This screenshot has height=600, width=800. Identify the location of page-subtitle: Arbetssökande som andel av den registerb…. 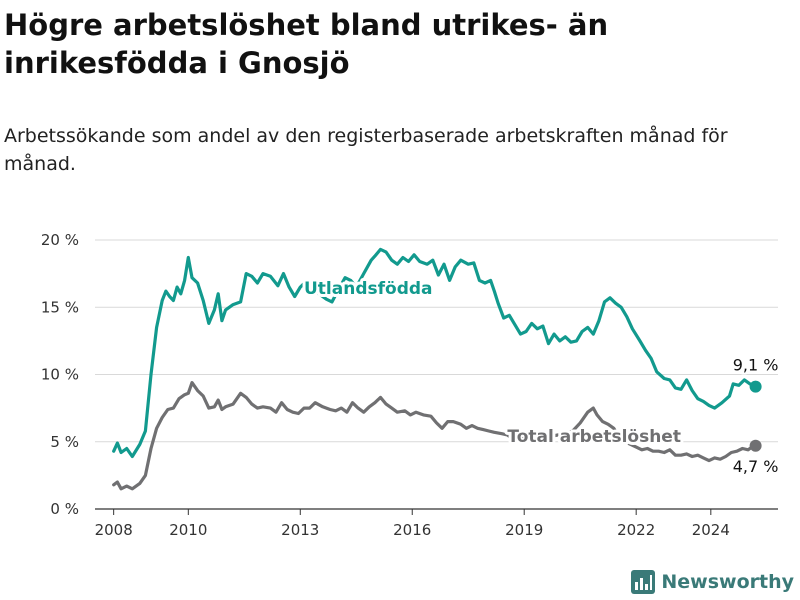
(366, 150).